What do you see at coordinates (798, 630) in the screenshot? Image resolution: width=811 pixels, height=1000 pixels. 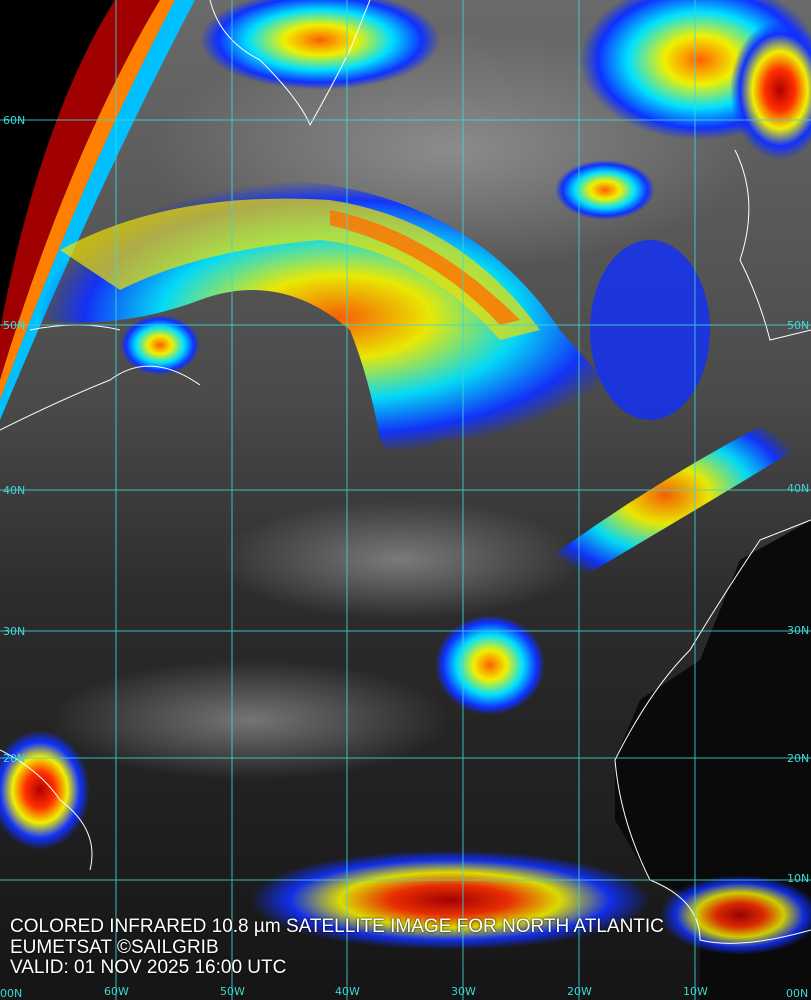 I see `lat-label-right-30n: 30N` at bounding box center [798, 630].